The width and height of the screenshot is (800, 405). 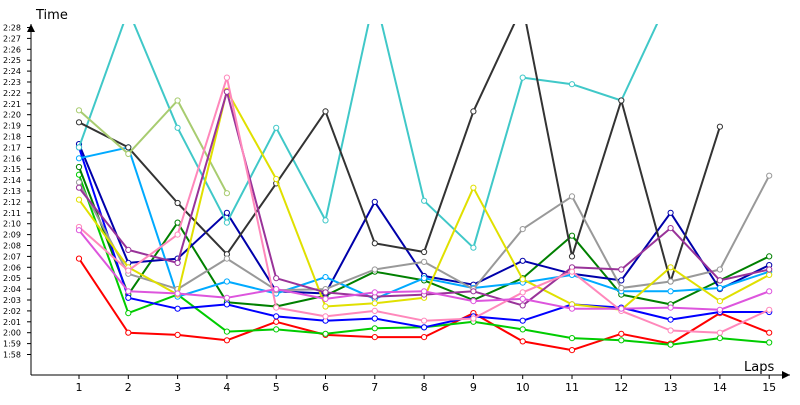 What do you see at coordinates (671, 387) in the screenshot?
I see `x-tick-label: 13` at bounding box center [671, 387].